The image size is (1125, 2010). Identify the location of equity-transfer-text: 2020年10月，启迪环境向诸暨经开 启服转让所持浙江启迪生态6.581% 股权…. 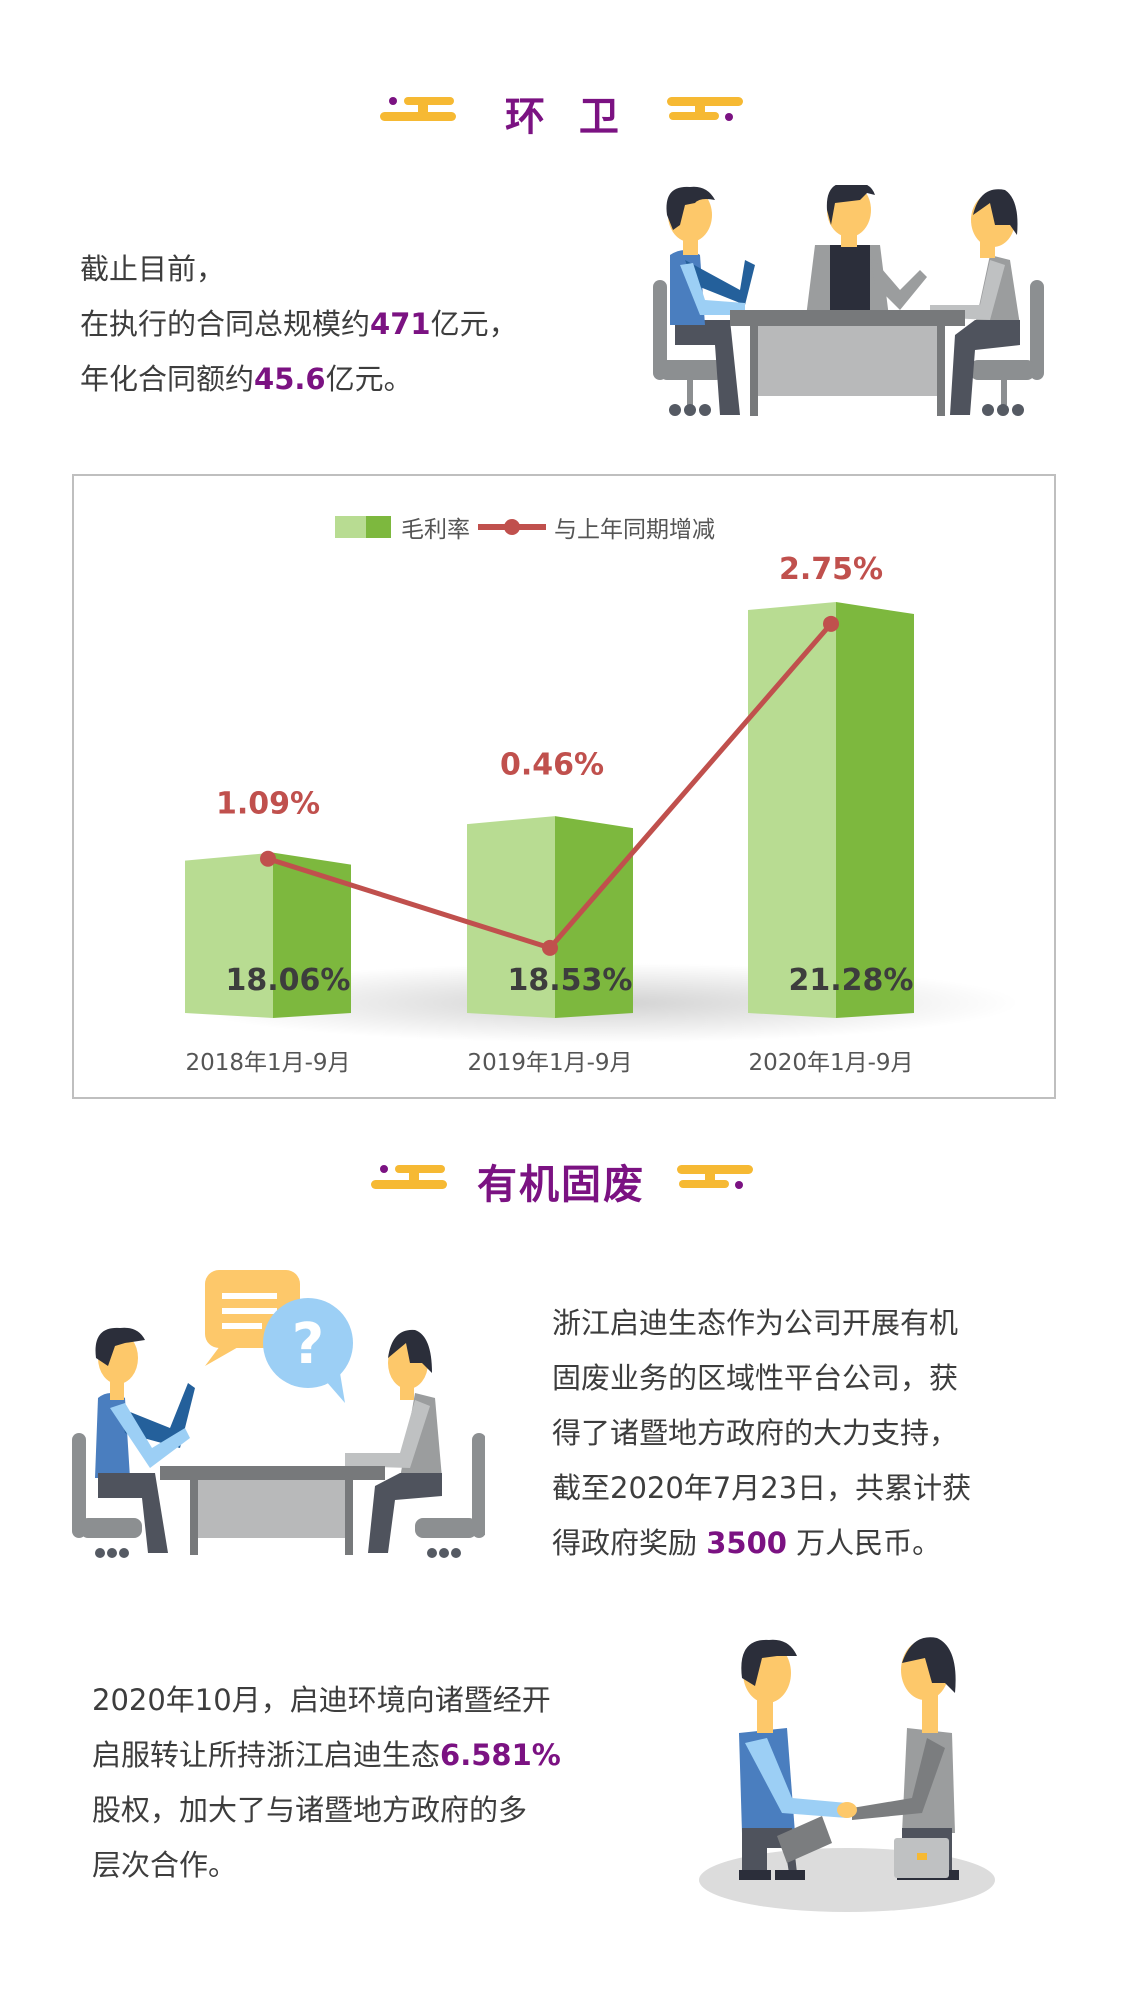
(326, 1783).